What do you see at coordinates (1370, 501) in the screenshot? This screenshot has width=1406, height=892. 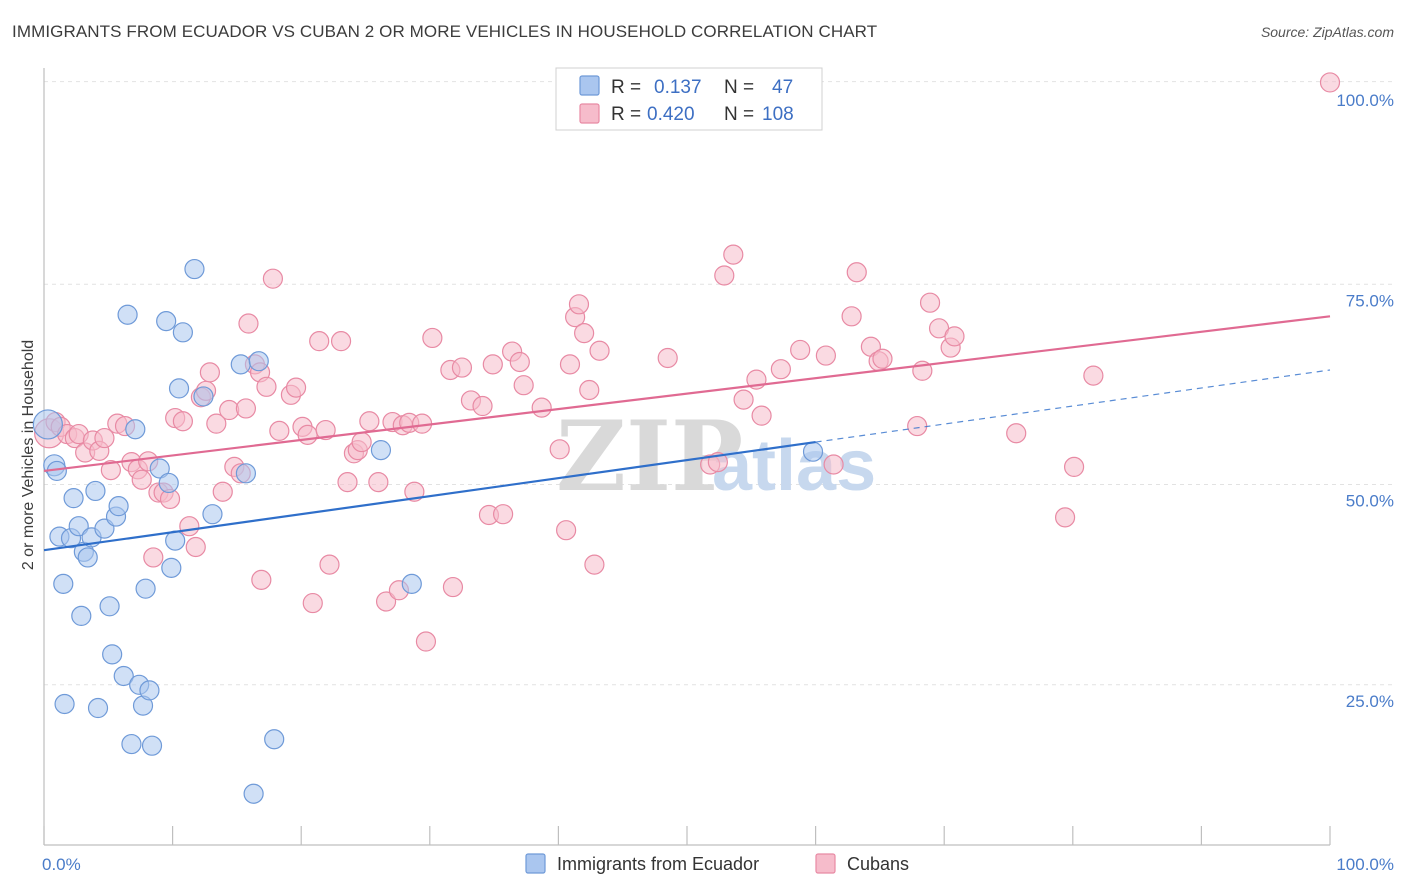 I see `y-tick-label-50: 50.0%` at bounding box center [1370, 501].